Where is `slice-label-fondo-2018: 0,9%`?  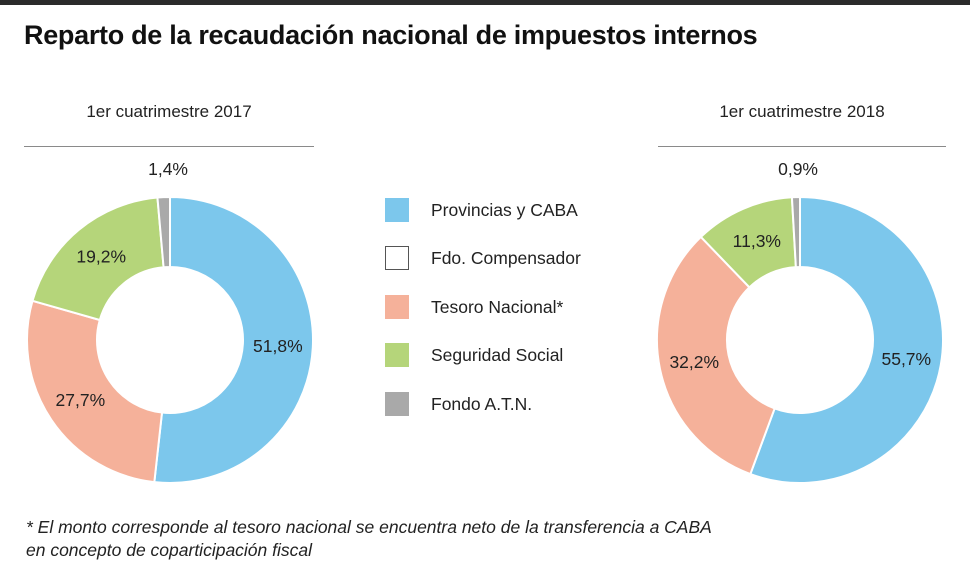 slice-label-fondo-2018: 0,9% is located at coordinates (798, 169).